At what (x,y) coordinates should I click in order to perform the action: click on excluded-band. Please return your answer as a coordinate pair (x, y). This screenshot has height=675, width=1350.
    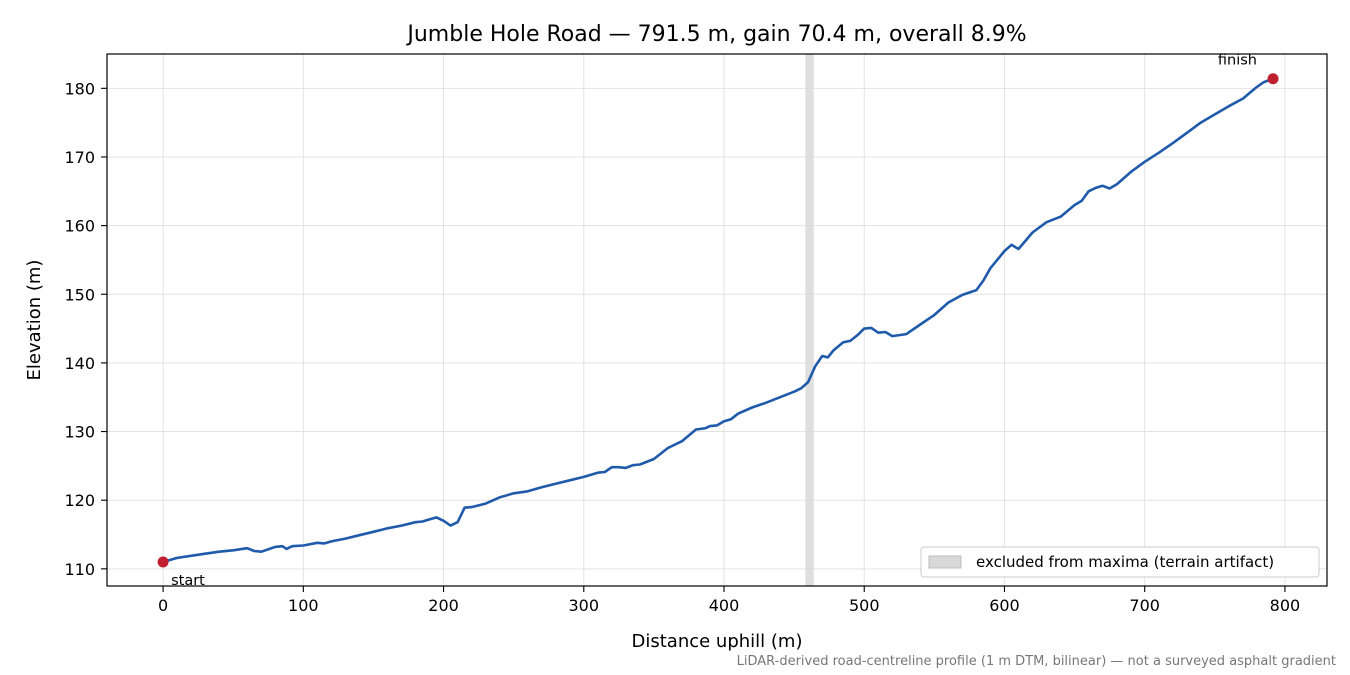
    Looking at the image, I should click on (809, 320).